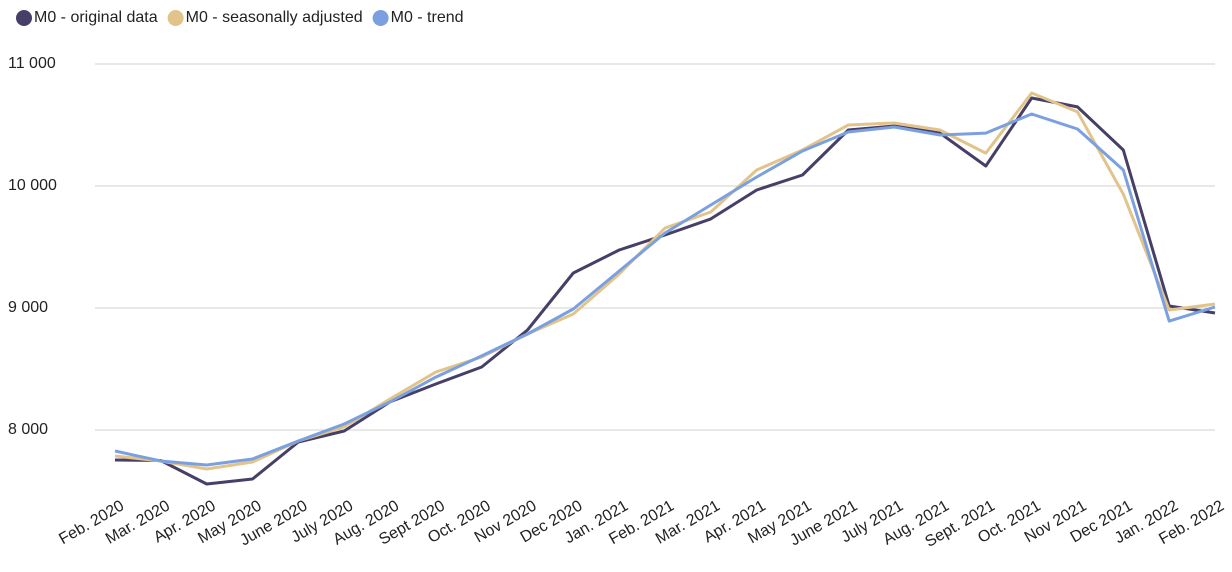  What do you see at coordinates (32, 63) in the screenshot?
I see `y-tick-label: 11 000` at bounding box center [32, 63].